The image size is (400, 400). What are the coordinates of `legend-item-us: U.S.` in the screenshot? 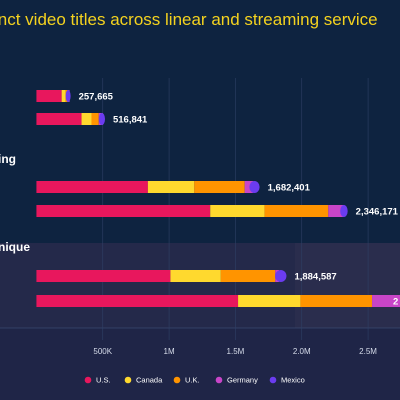 It's located at (97, 380).